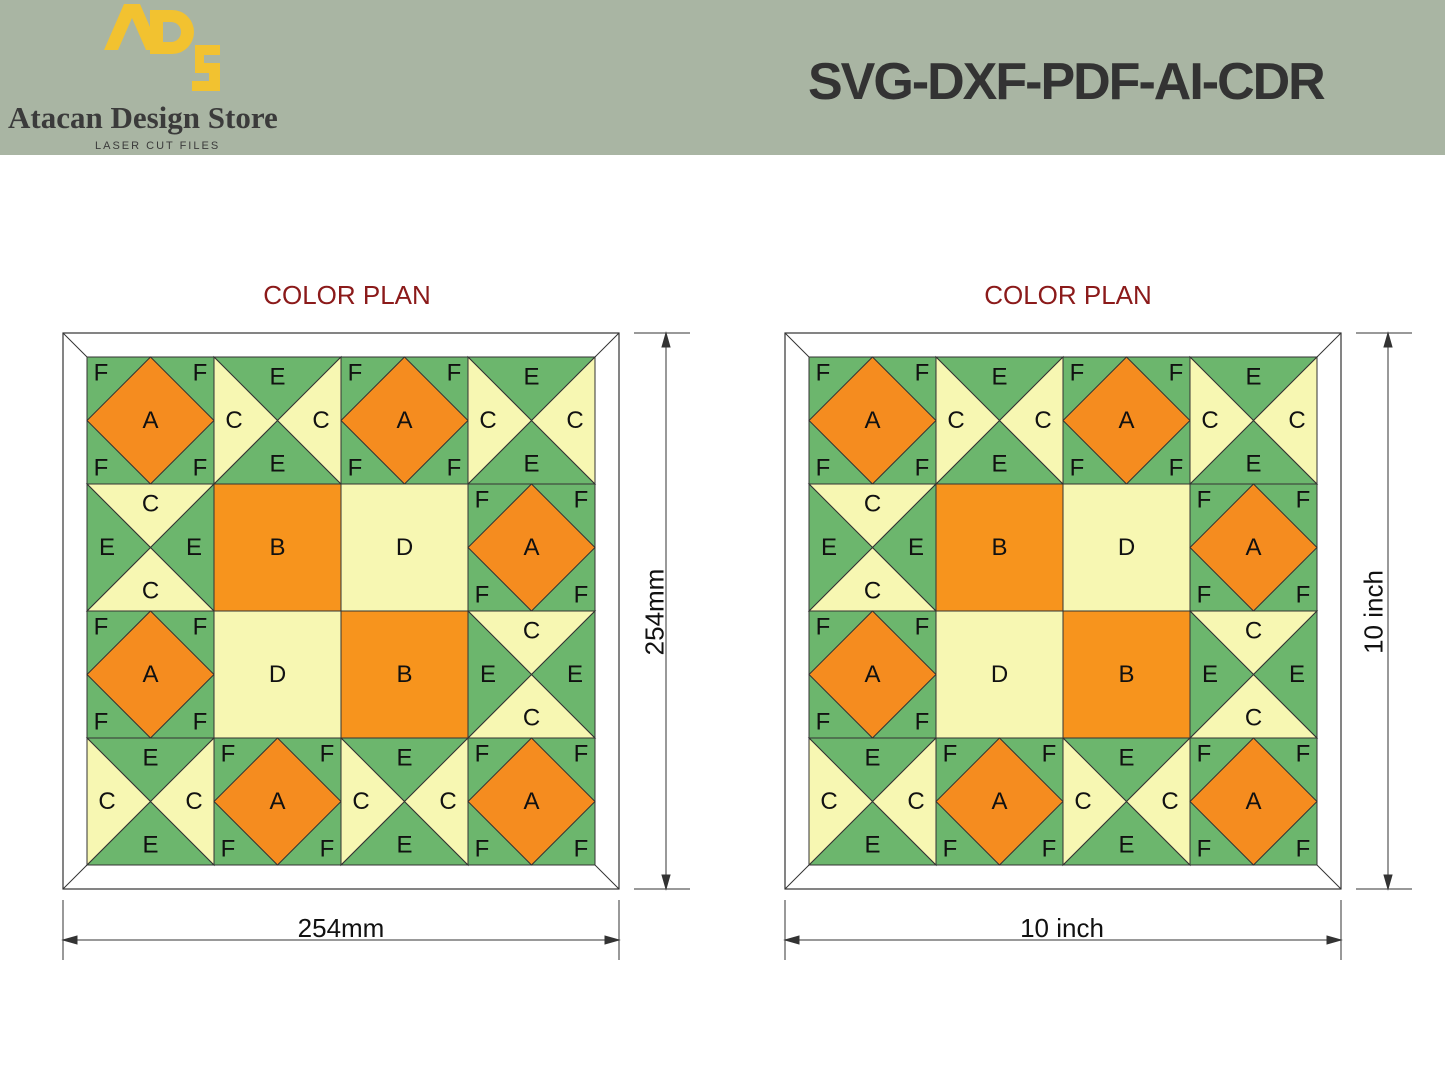 Image resolution: width=1445 pixels, height=1084 pixels. I want to click on store-name: Atacan Design Store, so click(143, 117).